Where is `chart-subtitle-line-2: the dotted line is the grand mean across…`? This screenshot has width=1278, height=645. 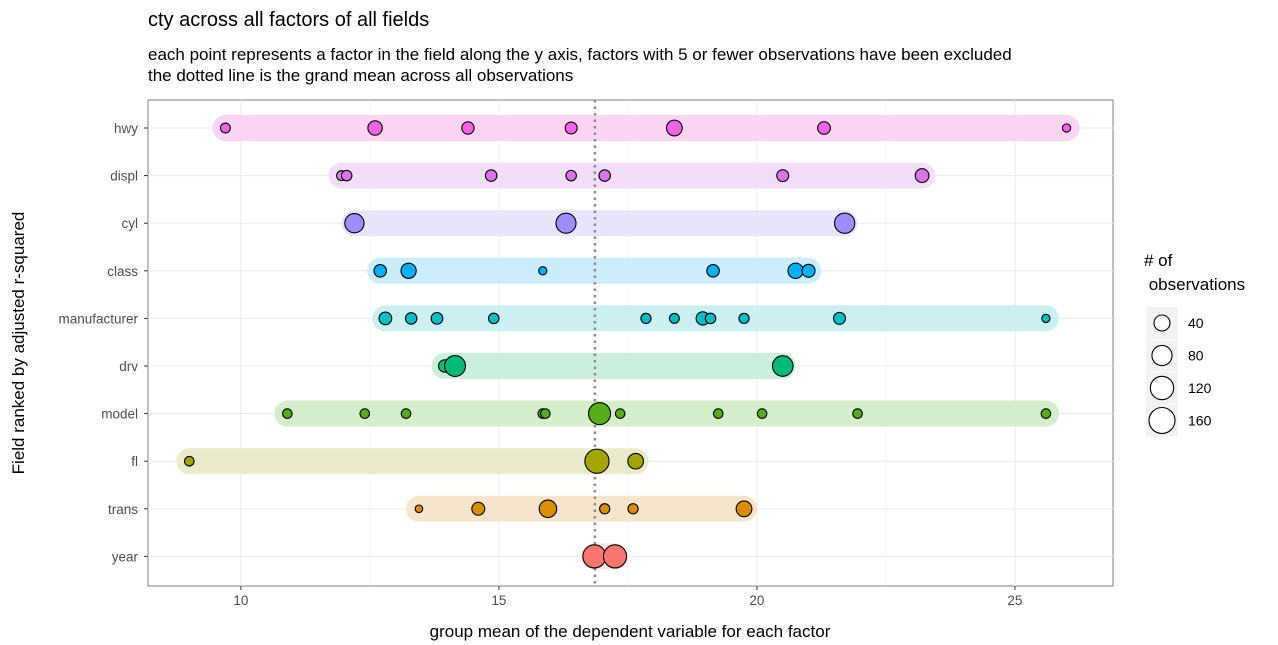 chart-subtitle-line-2: the dotted line is the grand mean across… is located at coordinates (360, 75).